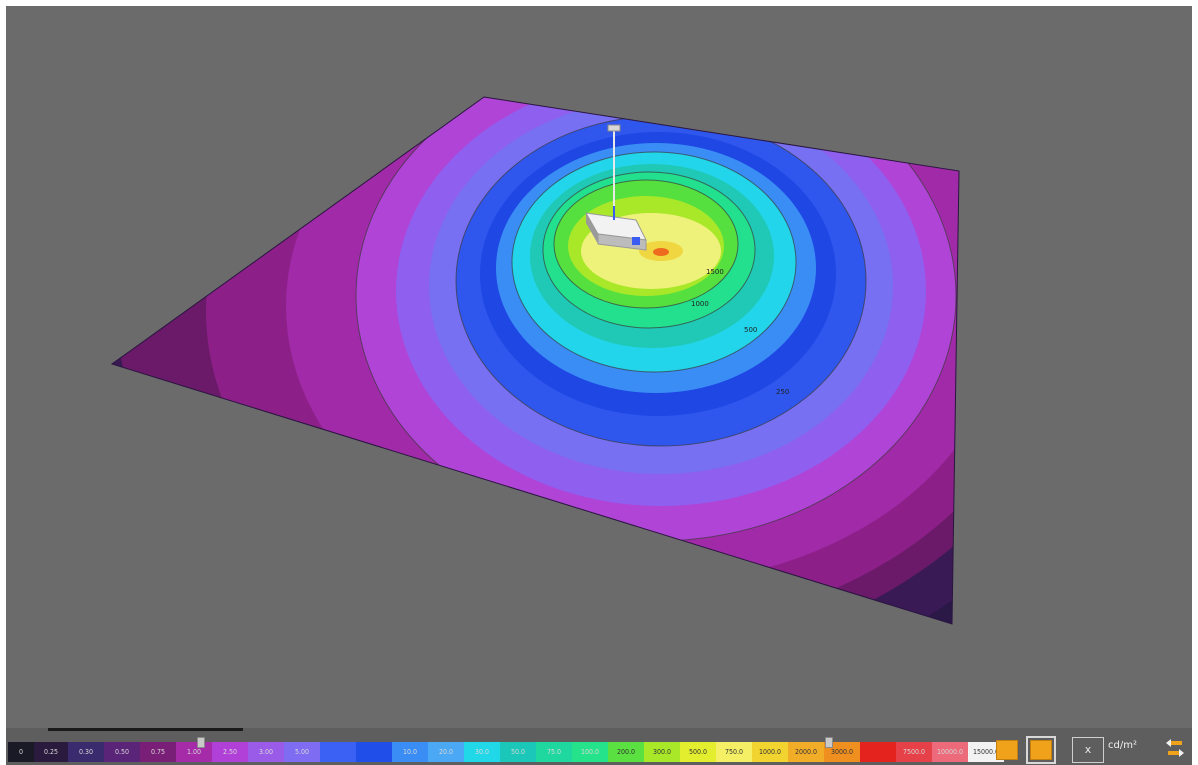 The width and height of the screenshot is (1198, 765). I want to click on swap-icon, so click(1175, 748).